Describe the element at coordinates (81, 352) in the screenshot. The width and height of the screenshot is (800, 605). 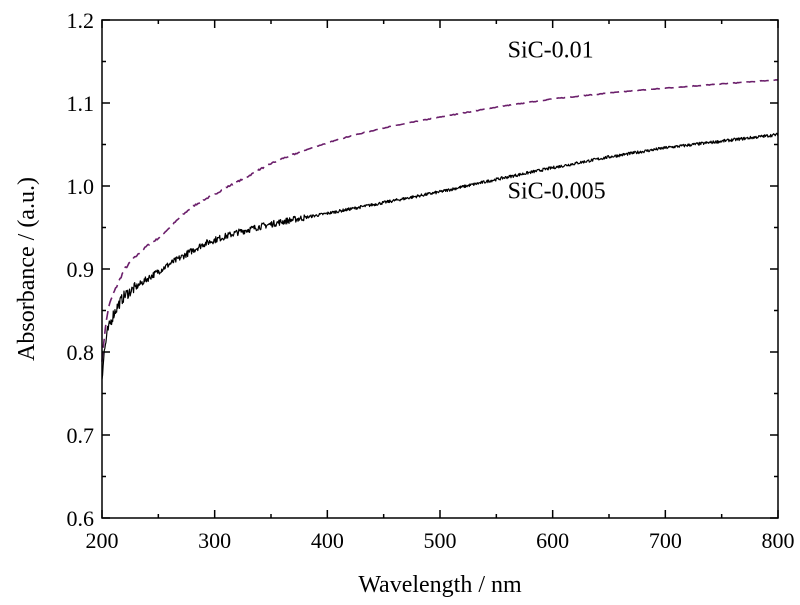
I see `y-tick-label: 0.8` at that location.